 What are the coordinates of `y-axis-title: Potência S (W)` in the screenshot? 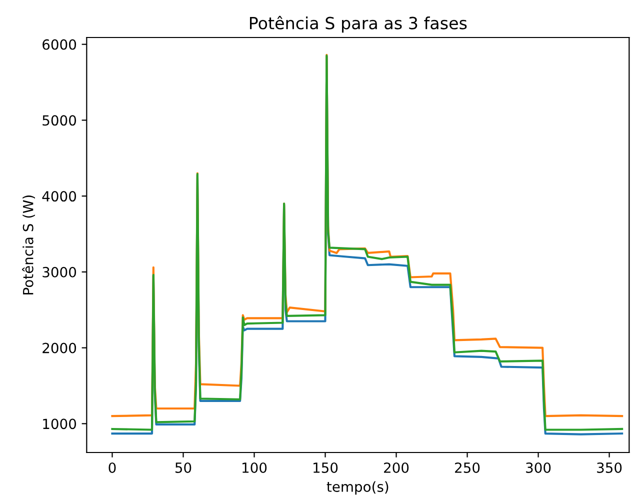 It's located at (28, 245).